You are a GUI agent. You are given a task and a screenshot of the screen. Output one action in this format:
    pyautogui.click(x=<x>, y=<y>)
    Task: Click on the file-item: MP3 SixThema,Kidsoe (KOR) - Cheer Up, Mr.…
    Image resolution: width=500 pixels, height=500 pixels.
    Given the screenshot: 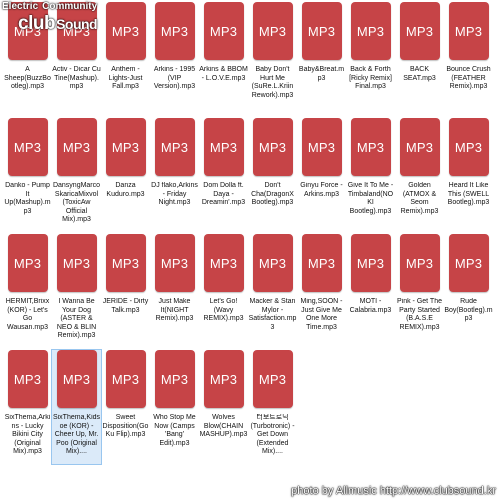 What is the action you would take?
    pyautogui.click(x=76, y=407)
    